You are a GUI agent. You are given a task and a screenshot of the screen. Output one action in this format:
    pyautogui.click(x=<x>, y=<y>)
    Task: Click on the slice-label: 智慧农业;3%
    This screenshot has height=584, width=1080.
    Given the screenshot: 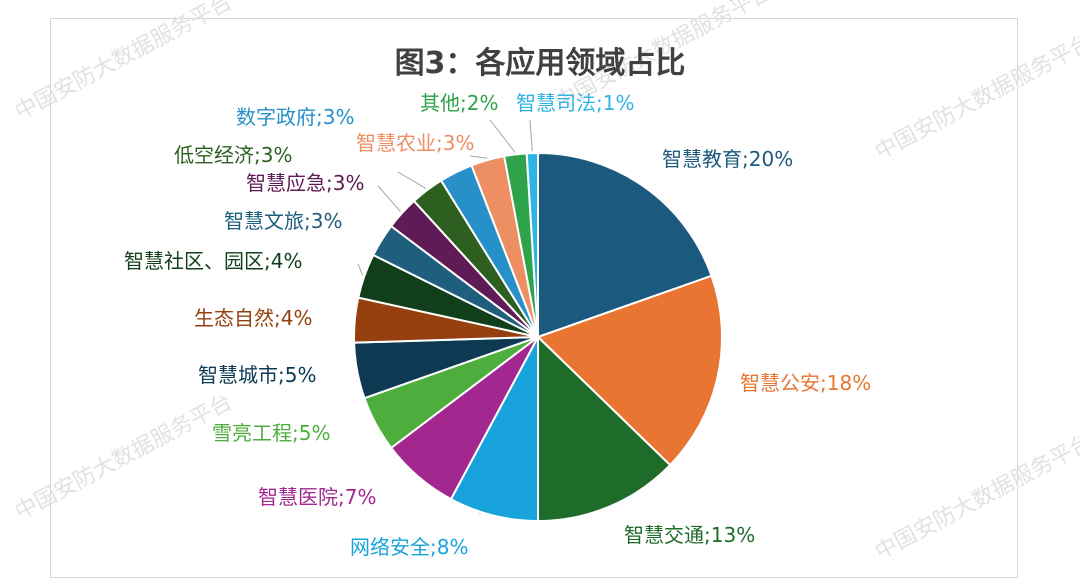 What is the action you would take?
    pyautogui.click(x=415, y=143)
    